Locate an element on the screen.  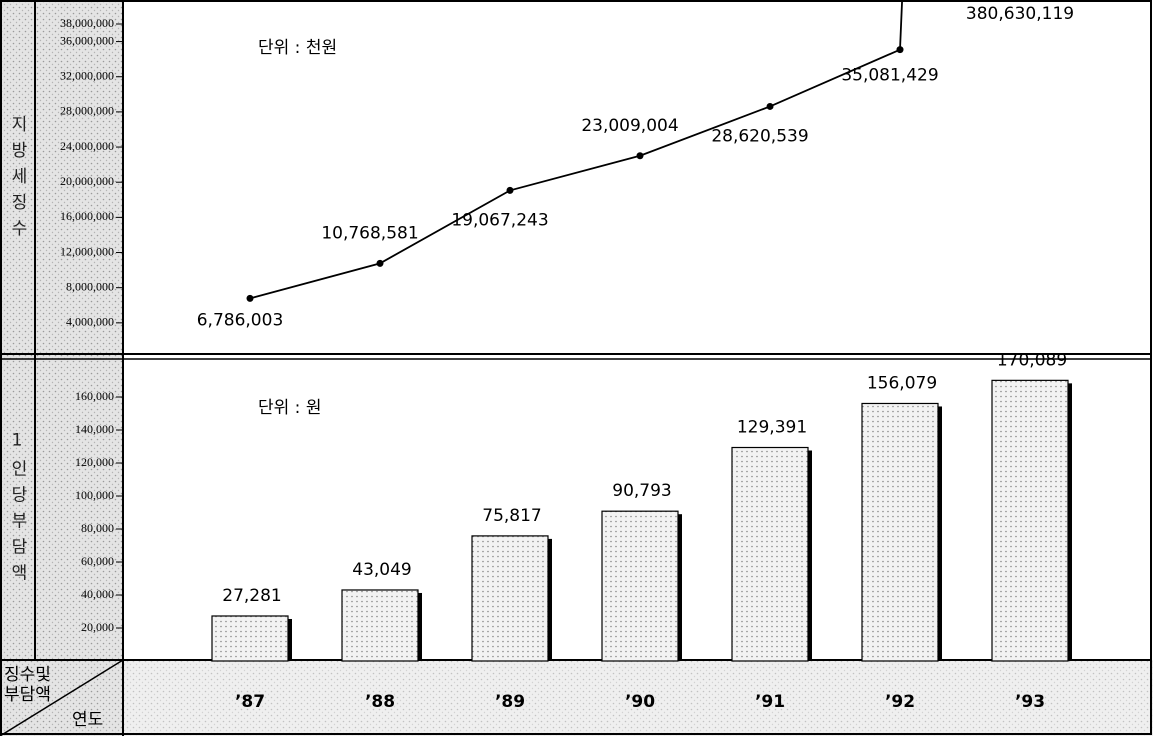
corner-label: 징수및 is located at coordinates (27, 675).